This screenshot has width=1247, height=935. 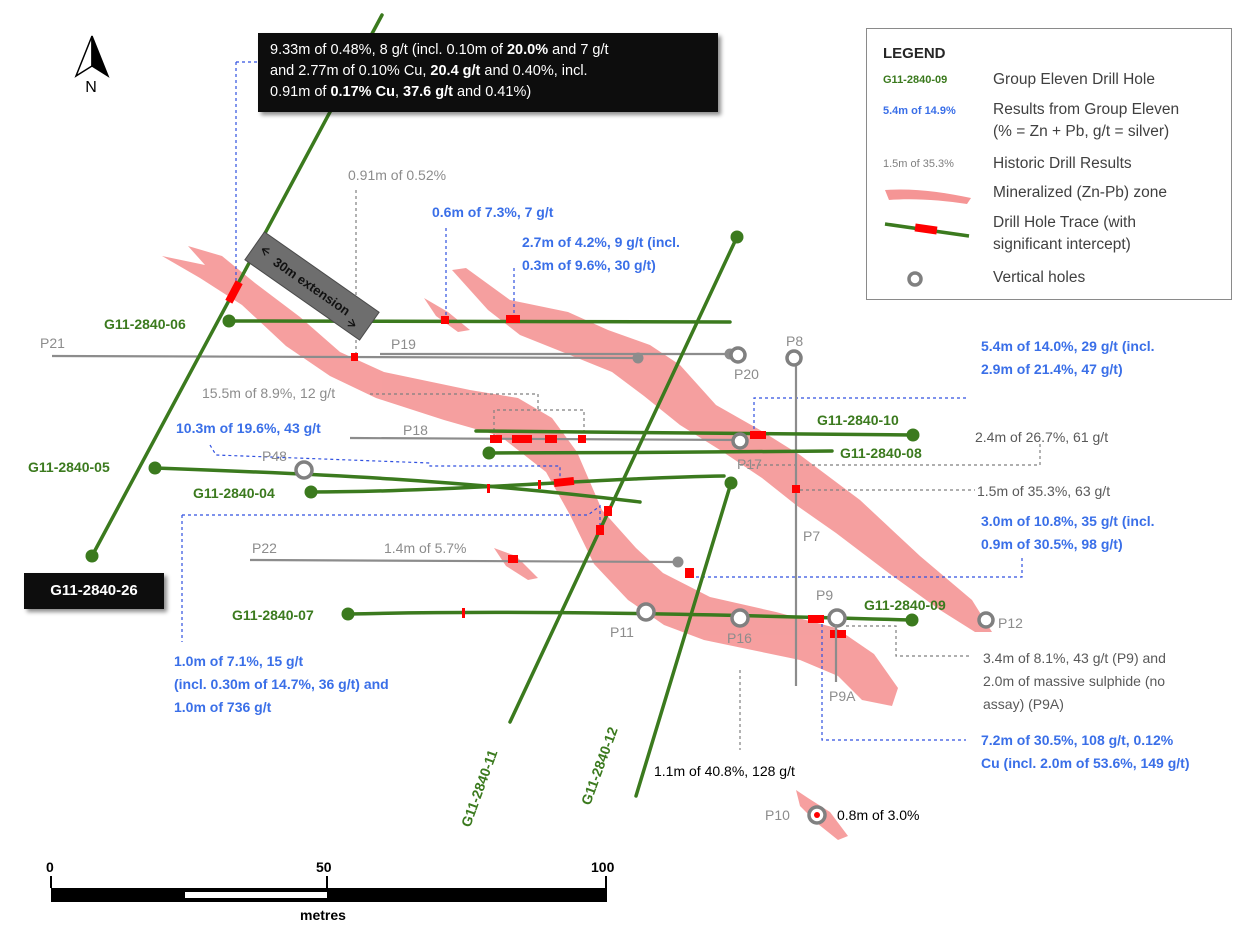 I want to click on intercept-p9a, so click(x=838, y=634).